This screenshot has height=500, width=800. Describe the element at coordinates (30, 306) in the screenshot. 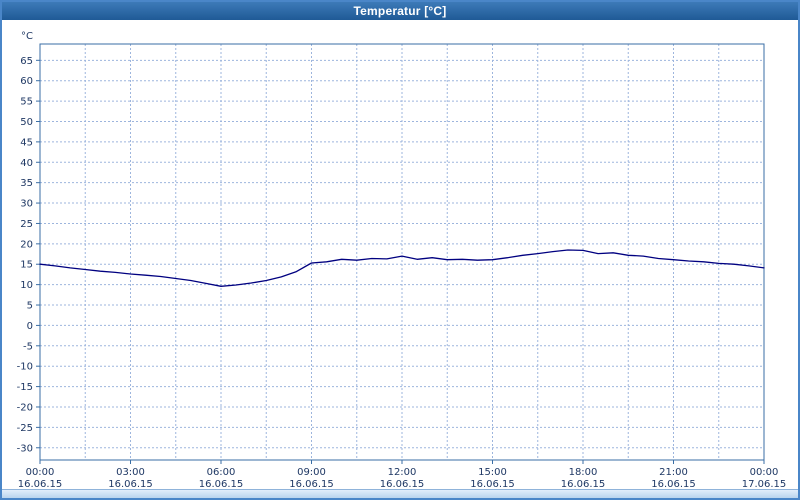

I see `svg-text: 5` at that location.